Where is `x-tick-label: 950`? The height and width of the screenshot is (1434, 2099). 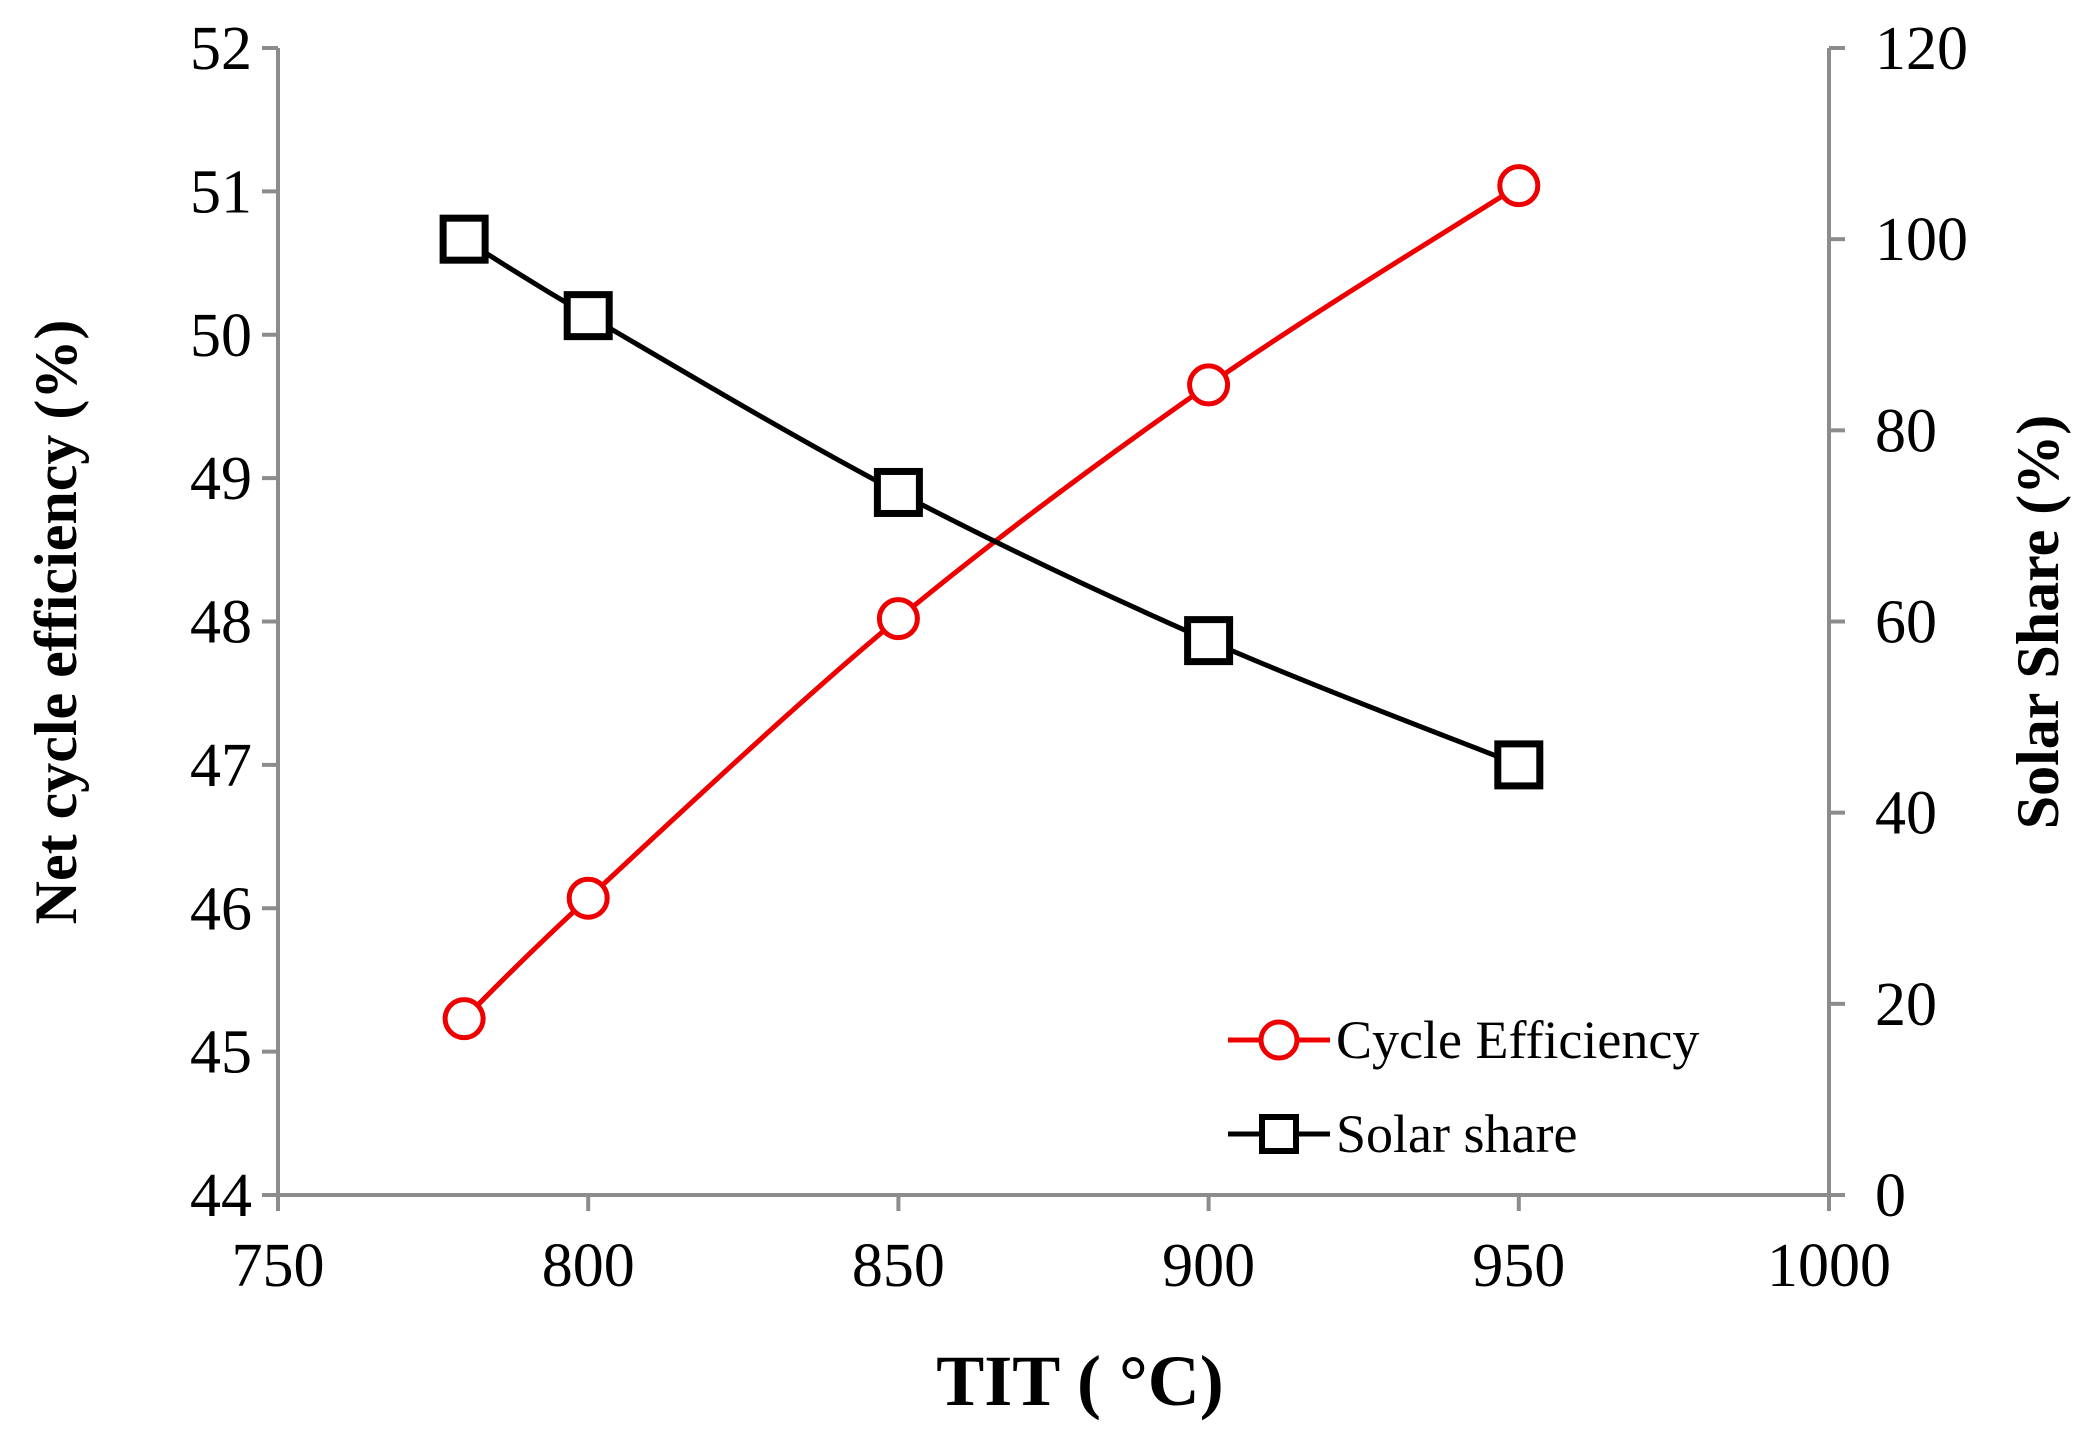 x-tick-label: 950 is located at coordinates (1518, 1266).